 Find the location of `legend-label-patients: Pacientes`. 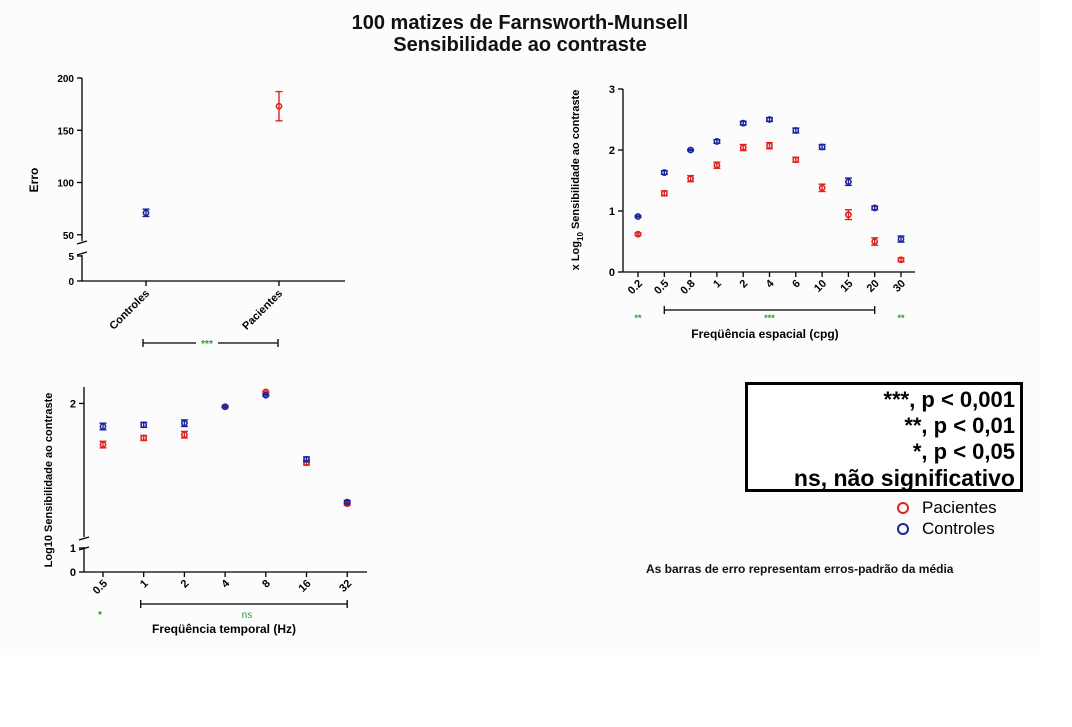

legend-label-patients: Pacientes is located at coordinates (959, 507).